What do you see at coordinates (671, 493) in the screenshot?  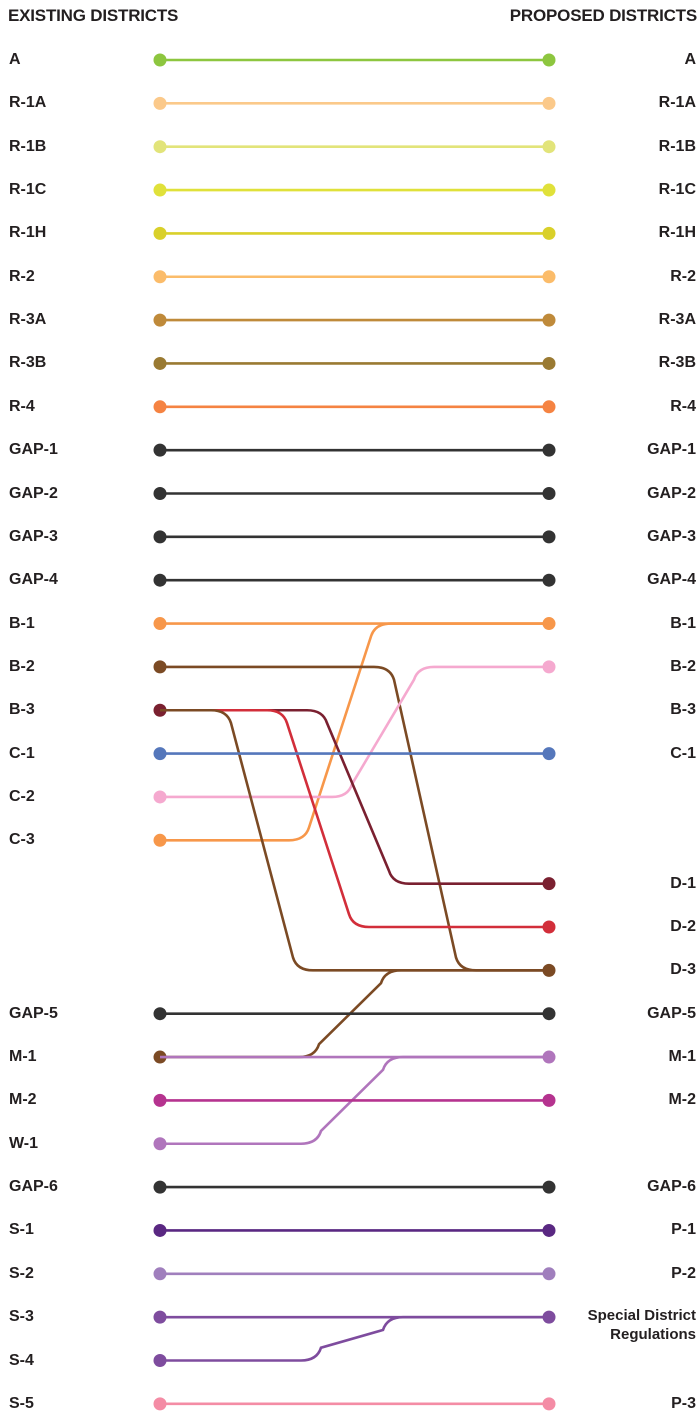 I see `proposed-label-gap-2: GAP-2` at bounding box center [671, 493].